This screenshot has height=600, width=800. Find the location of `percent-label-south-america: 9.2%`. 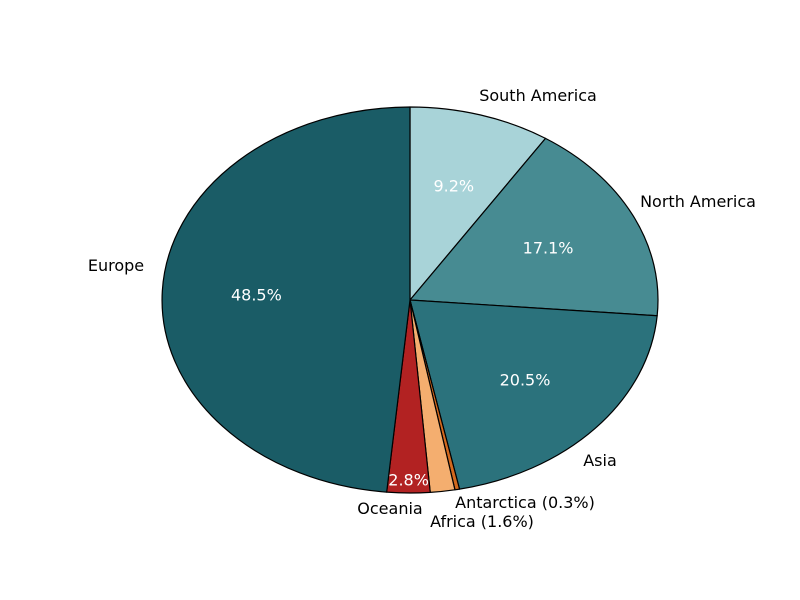

percent-label-south-america: 9.2% is located at coordinates (453, 185).